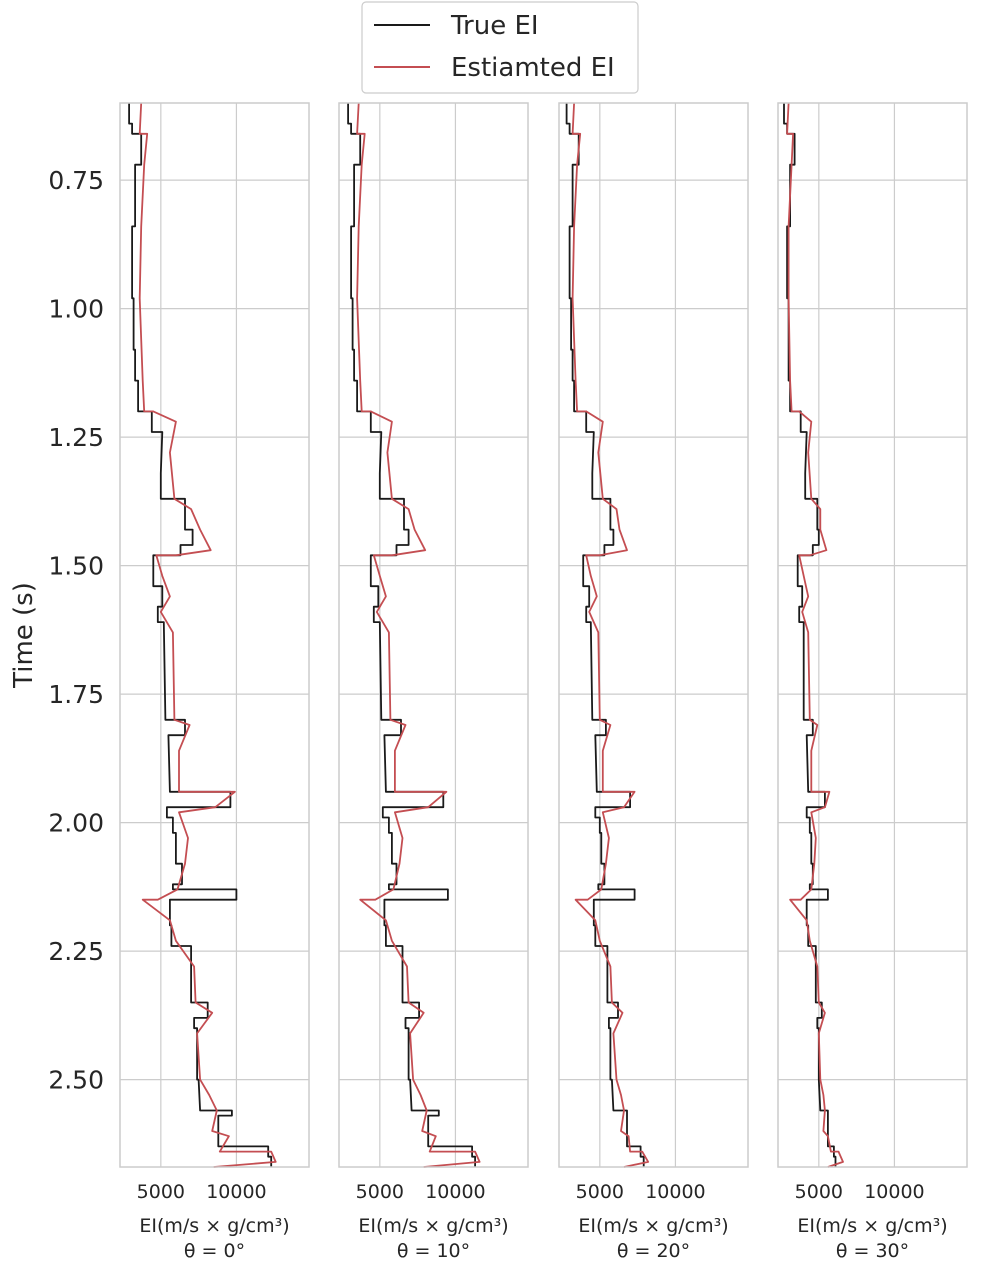 Image resolution: width=983 pixels, height=1272 pixels. What do you see at coordinates (76, 566) in the screenshot?
I see `y-tick-label-1.50: 1.50` at bounding box center [76, 566].